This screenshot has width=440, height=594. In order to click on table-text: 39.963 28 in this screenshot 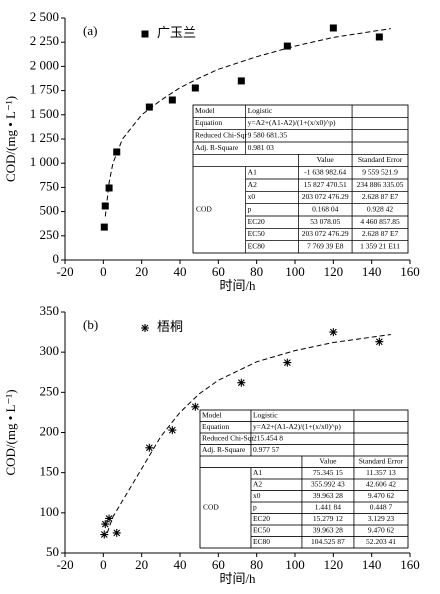, I will do `click(328, 529)`.